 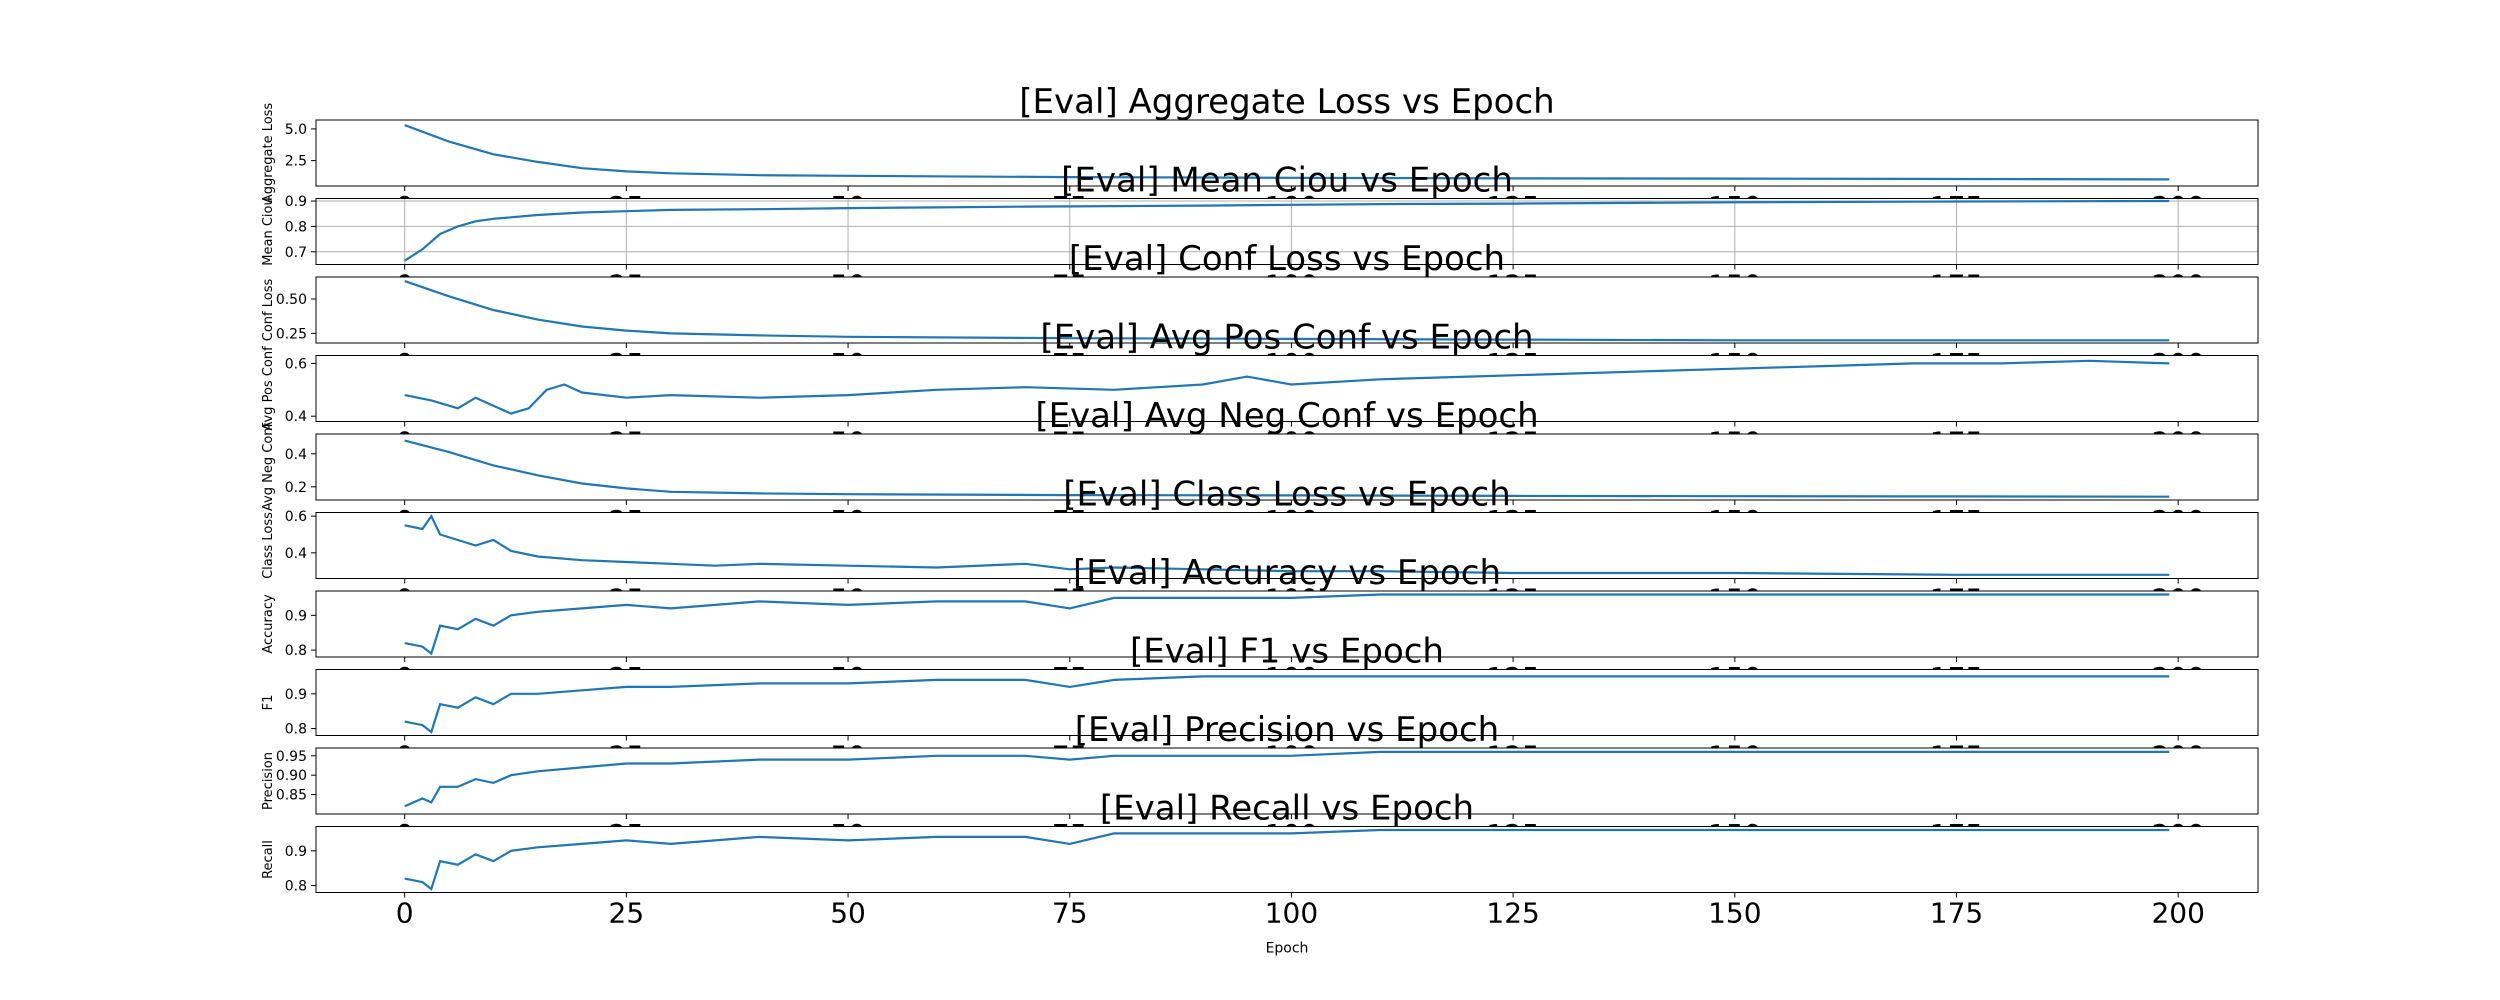 What do you see at coordinates (296, 162) in the screenshot?
I see `y-tick-label: 2.5` at bounding box center [296, 162].